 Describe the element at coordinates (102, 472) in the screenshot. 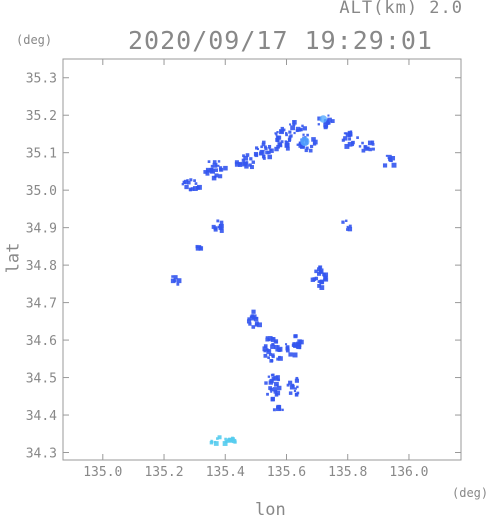

I see `x-tick-label: 135.0` at that location.